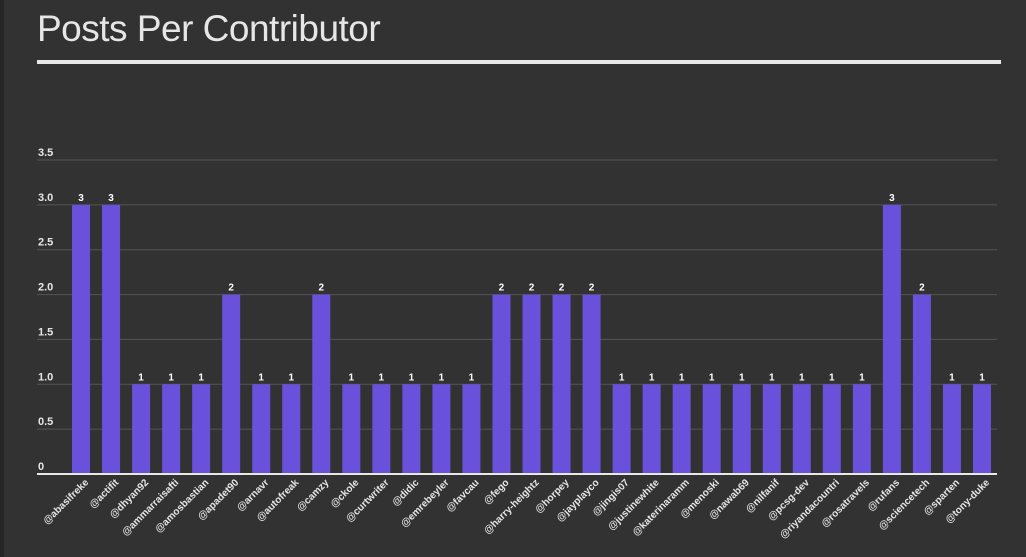 This screenshot has width=1026, height=557. I want to click on category-label: @harry-heightz, so click(511, 506).